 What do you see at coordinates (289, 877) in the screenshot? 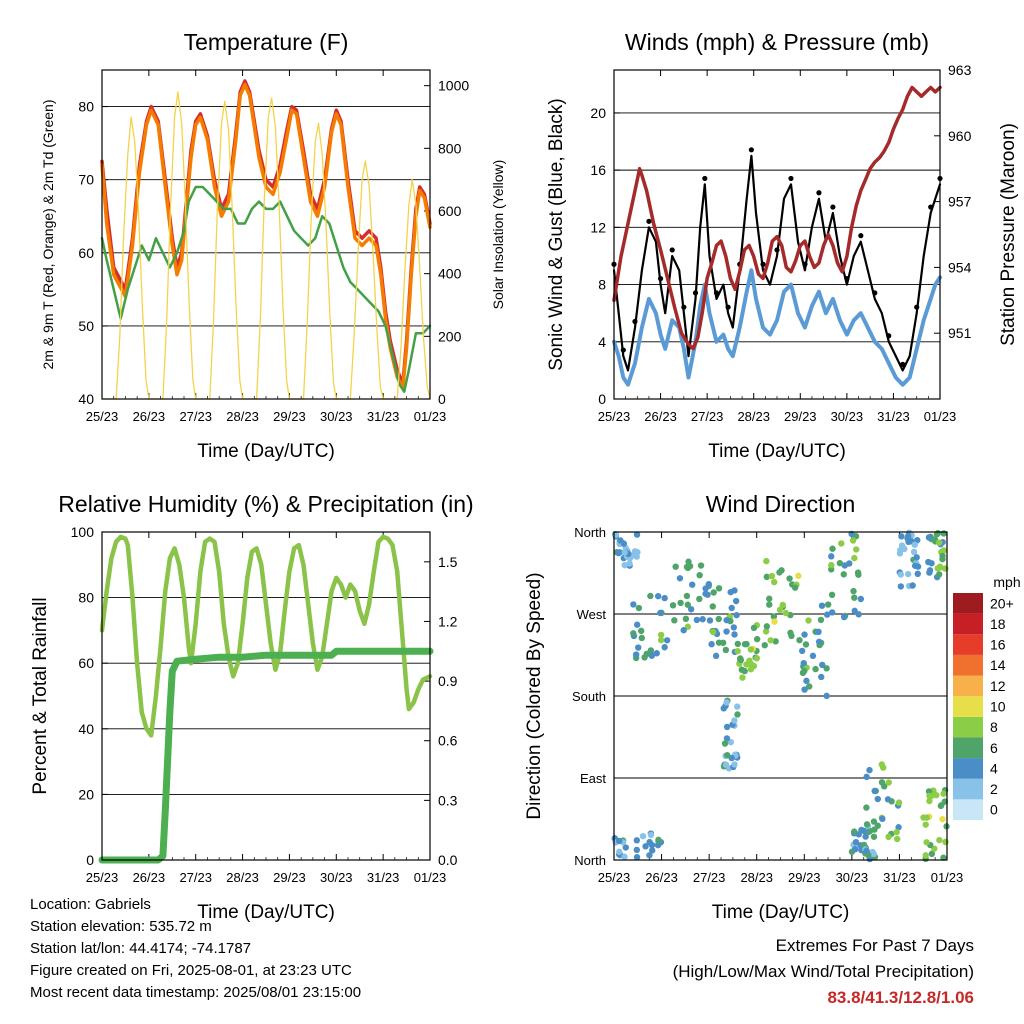
I see `humidity-xtick-label: 29/23` at bounding box center [289, 877].